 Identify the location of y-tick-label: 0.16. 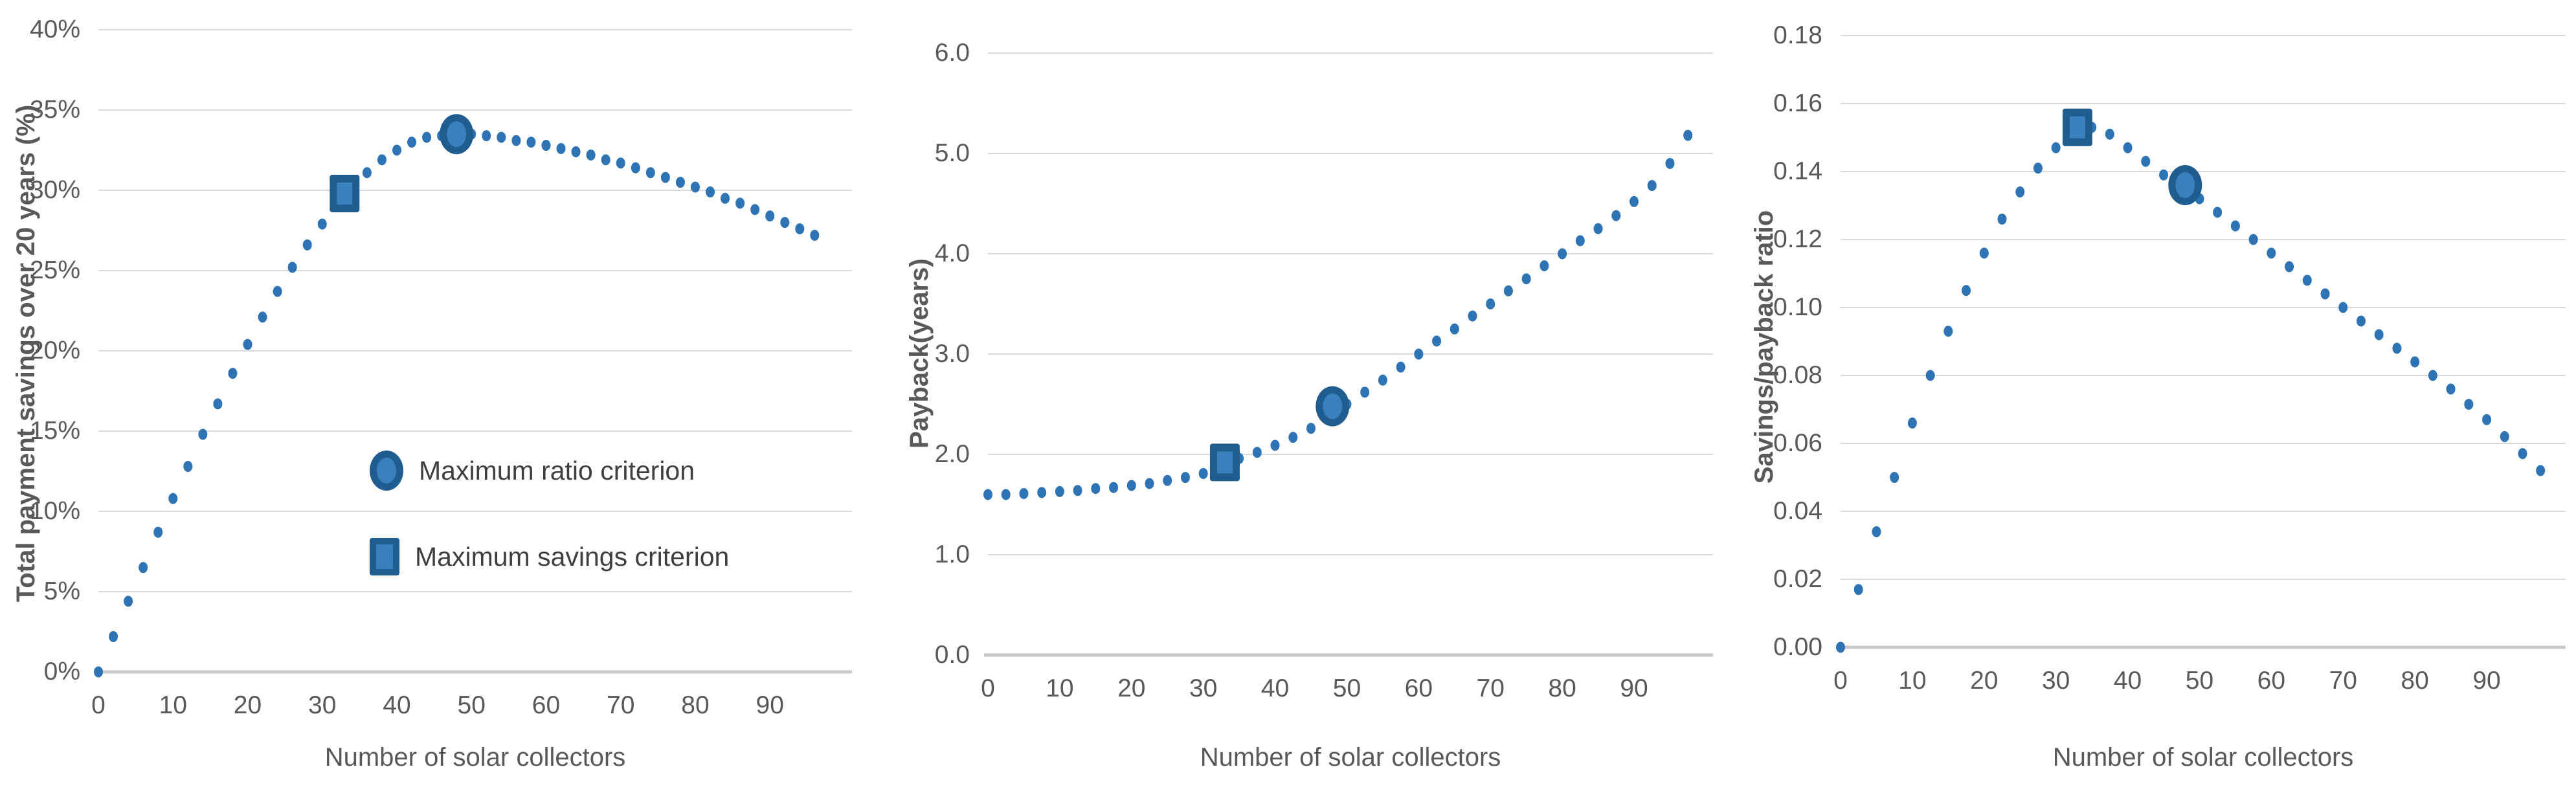
(1797, 103).